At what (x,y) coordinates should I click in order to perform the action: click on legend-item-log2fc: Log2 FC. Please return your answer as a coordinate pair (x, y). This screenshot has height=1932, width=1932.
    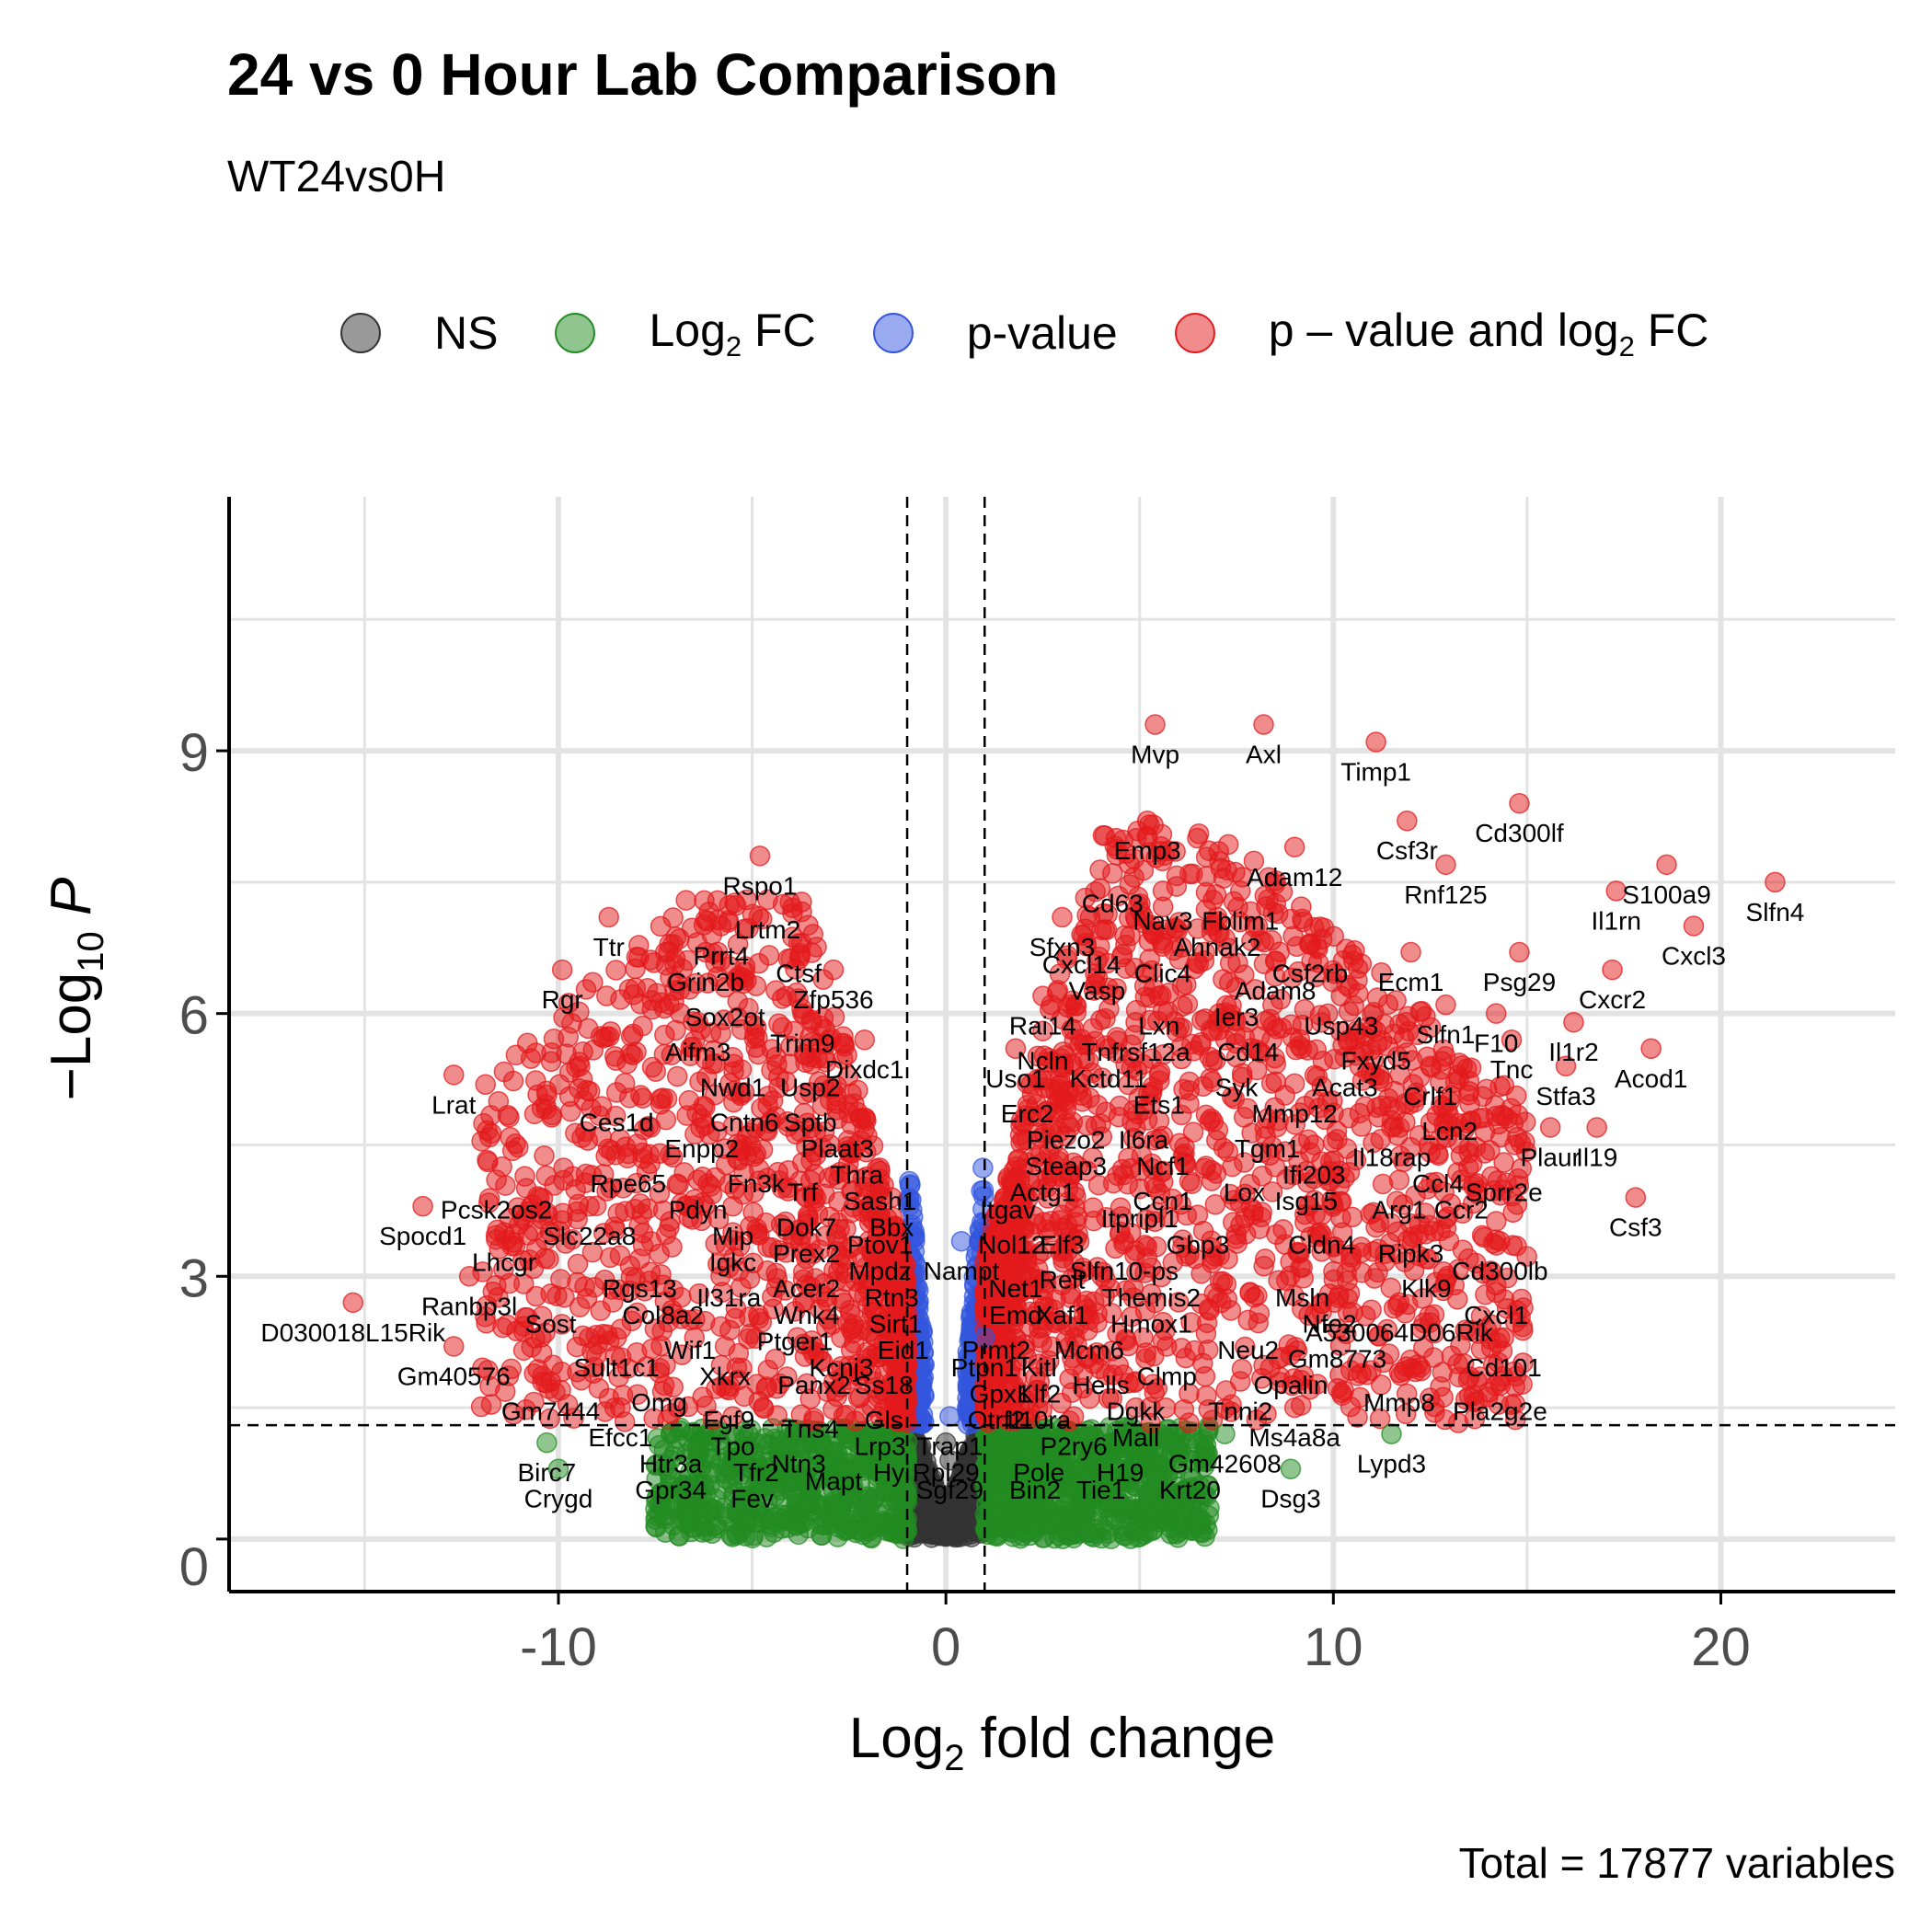
    Looking at the image, I should click on (685, 333).